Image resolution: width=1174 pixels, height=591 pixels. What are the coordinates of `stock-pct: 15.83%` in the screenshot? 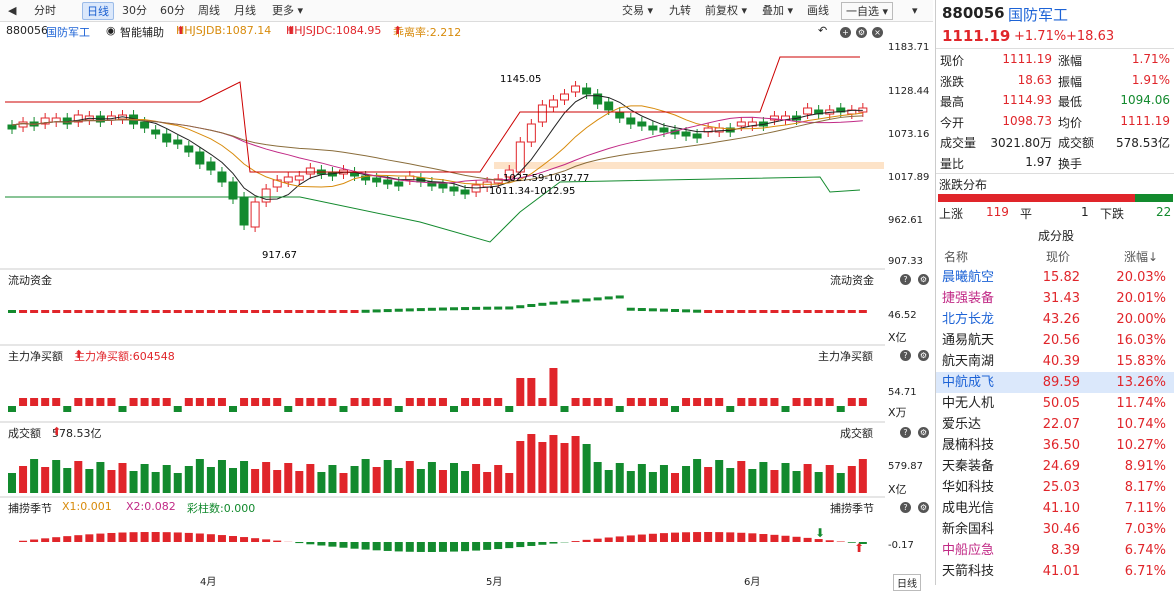 It's located at (1131, 361).